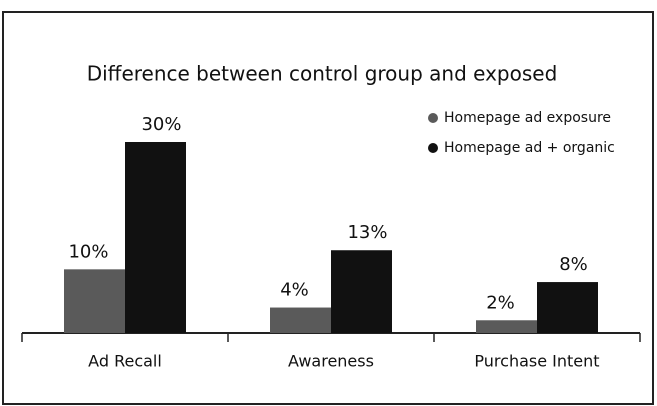  I want to click on x-tick-label: Purchase Intent, so click(536, 361).